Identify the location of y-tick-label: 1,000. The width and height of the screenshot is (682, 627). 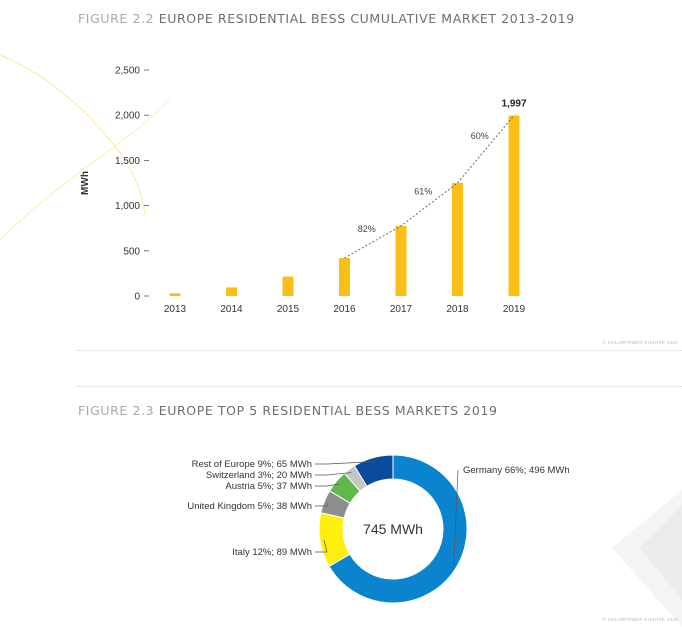
(127, 206).